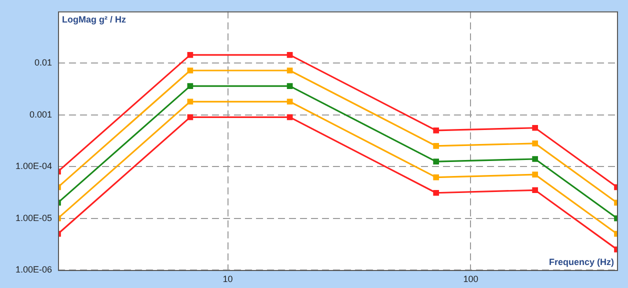 Image resolution: width=628 pixels, height=288 pixels. I want to click on y-tick-label: 1.00E-05, so click(33, 217).